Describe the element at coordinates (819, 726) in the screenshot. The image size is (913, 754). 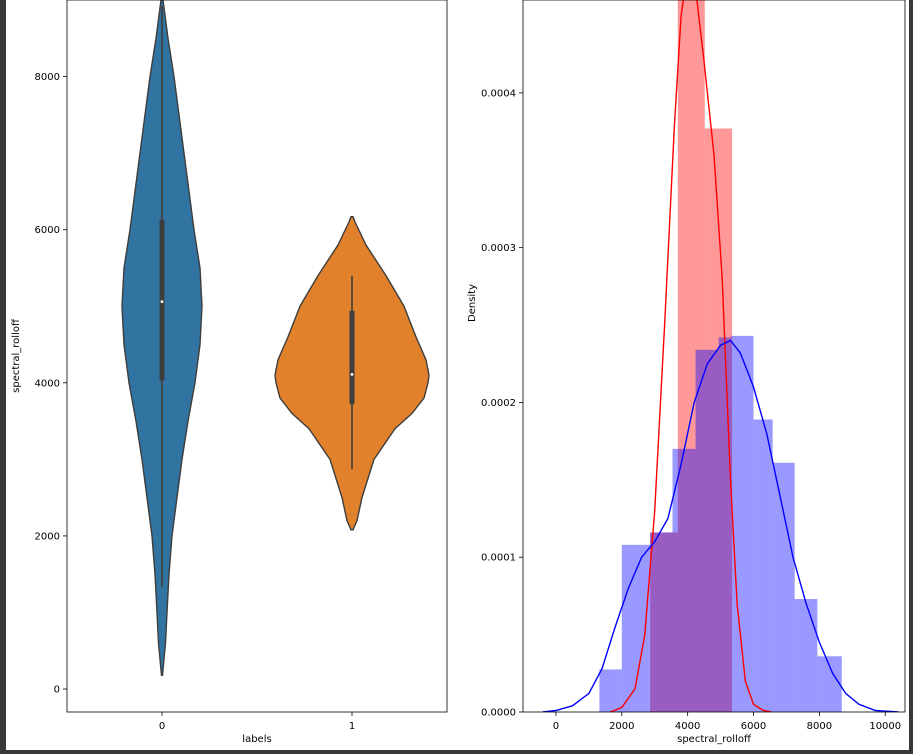
I see `histogram-x-tick-label: 8000` at that location.